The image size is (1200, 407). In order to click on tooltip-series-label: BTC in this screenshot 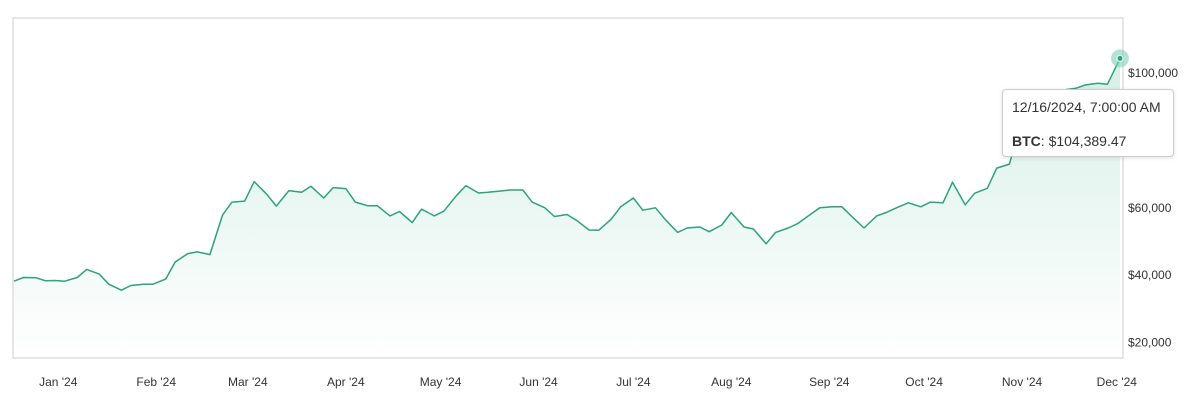, I will do `click(1026, 141)`.